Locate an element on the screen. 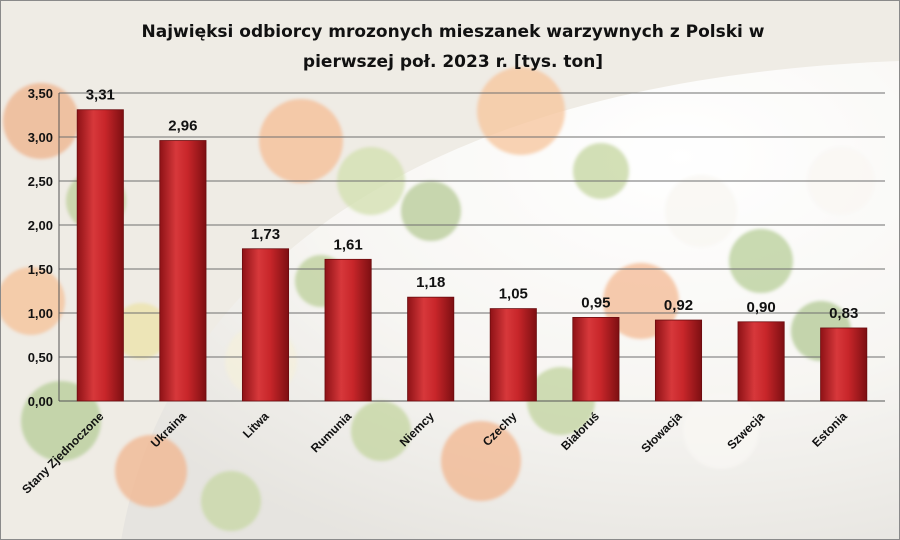 The image size is (900, 540). data-label: 1,05 is located at coordinates (513, 294).